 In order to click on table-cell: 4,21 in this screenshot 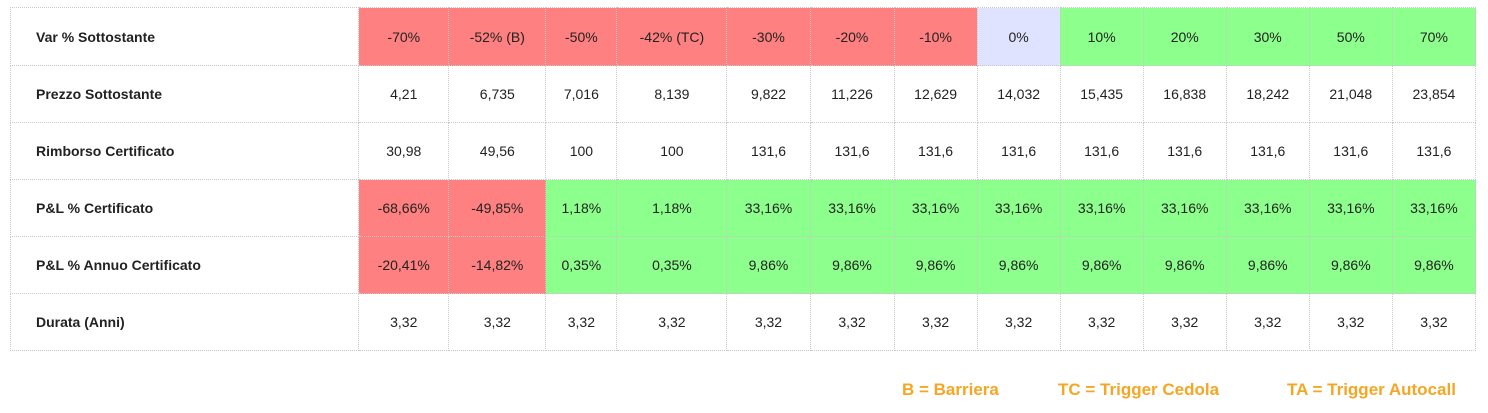, I will do `click(404, 94)`.